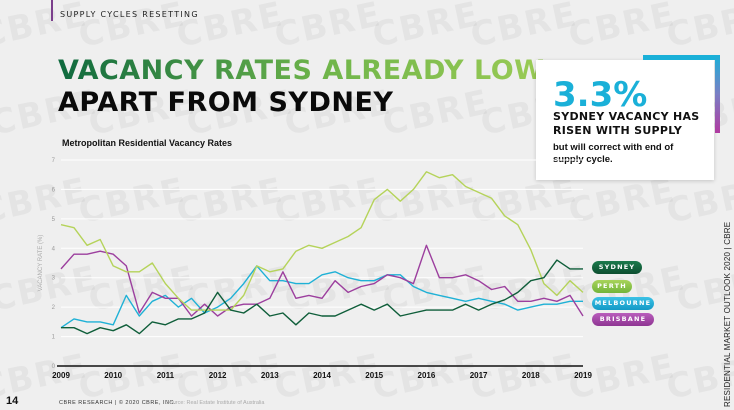  What do you see at coordinates (129, 14) in the screenshot?
I see `section-label: SUPPLY CYCLES RESETTING` at bounding box center [129, 14].